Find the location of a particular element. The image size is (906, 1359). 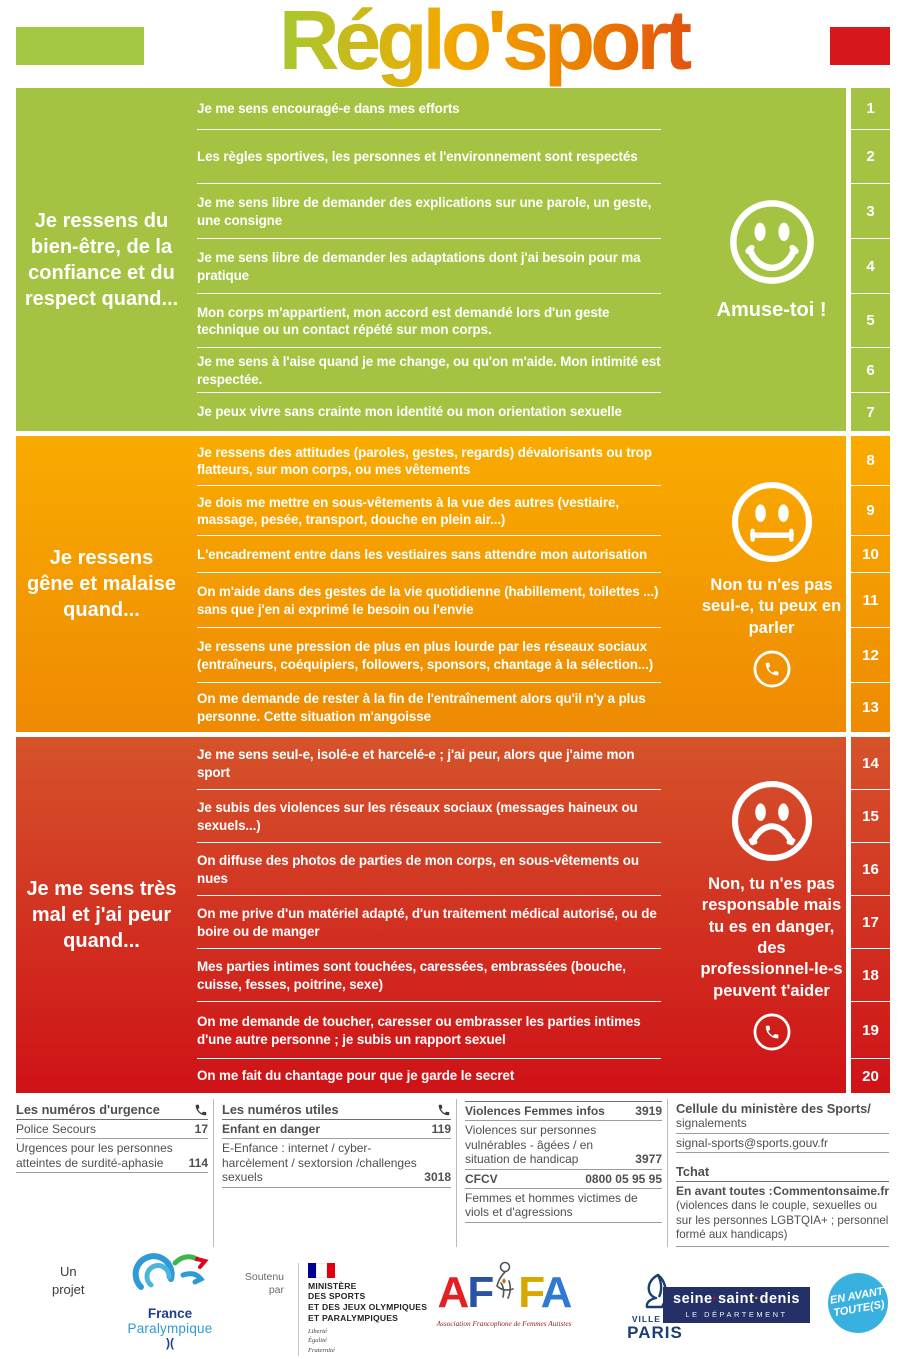

mood-message: Amuse-toi ! is located at coordinates (771, 310).